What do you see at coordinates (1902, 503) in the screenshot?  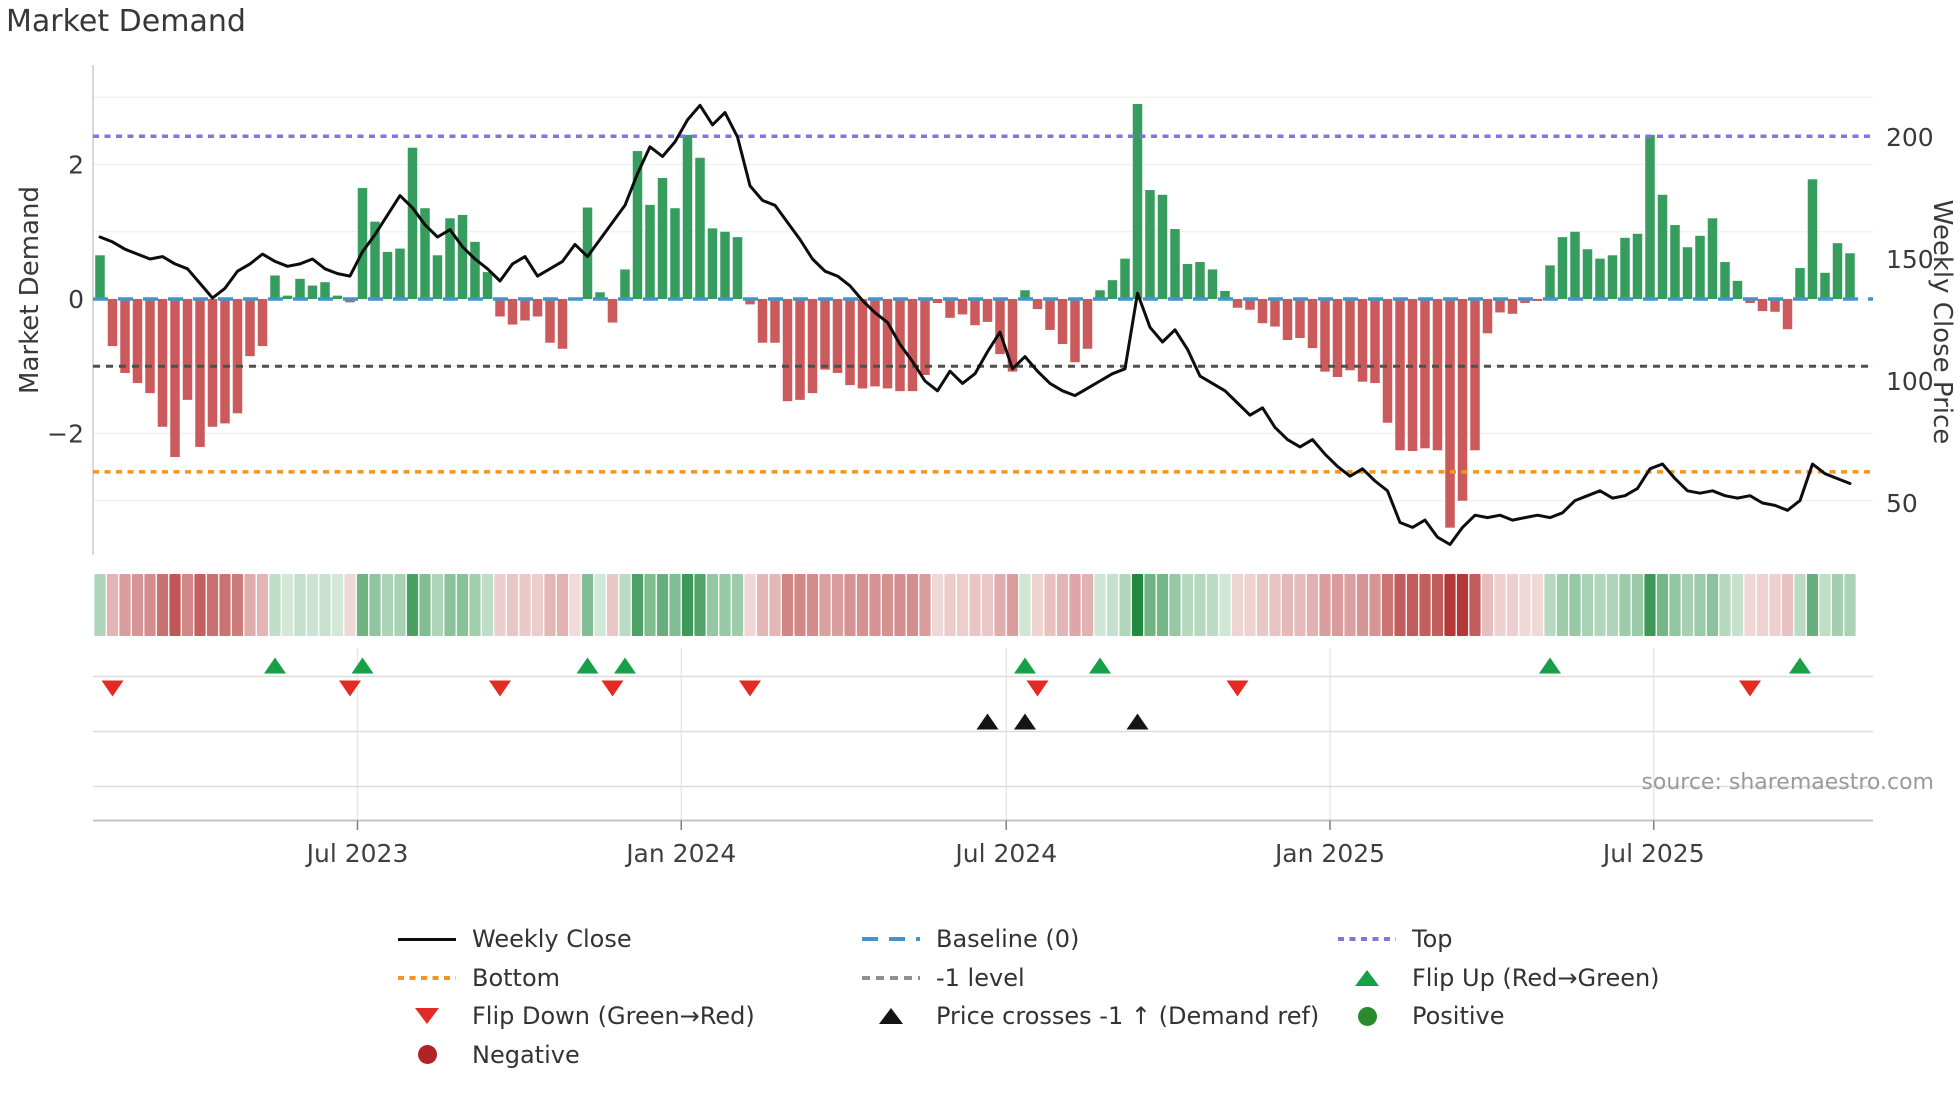 I see `right-tick-label: 50` at bounding box center [1902, 503].